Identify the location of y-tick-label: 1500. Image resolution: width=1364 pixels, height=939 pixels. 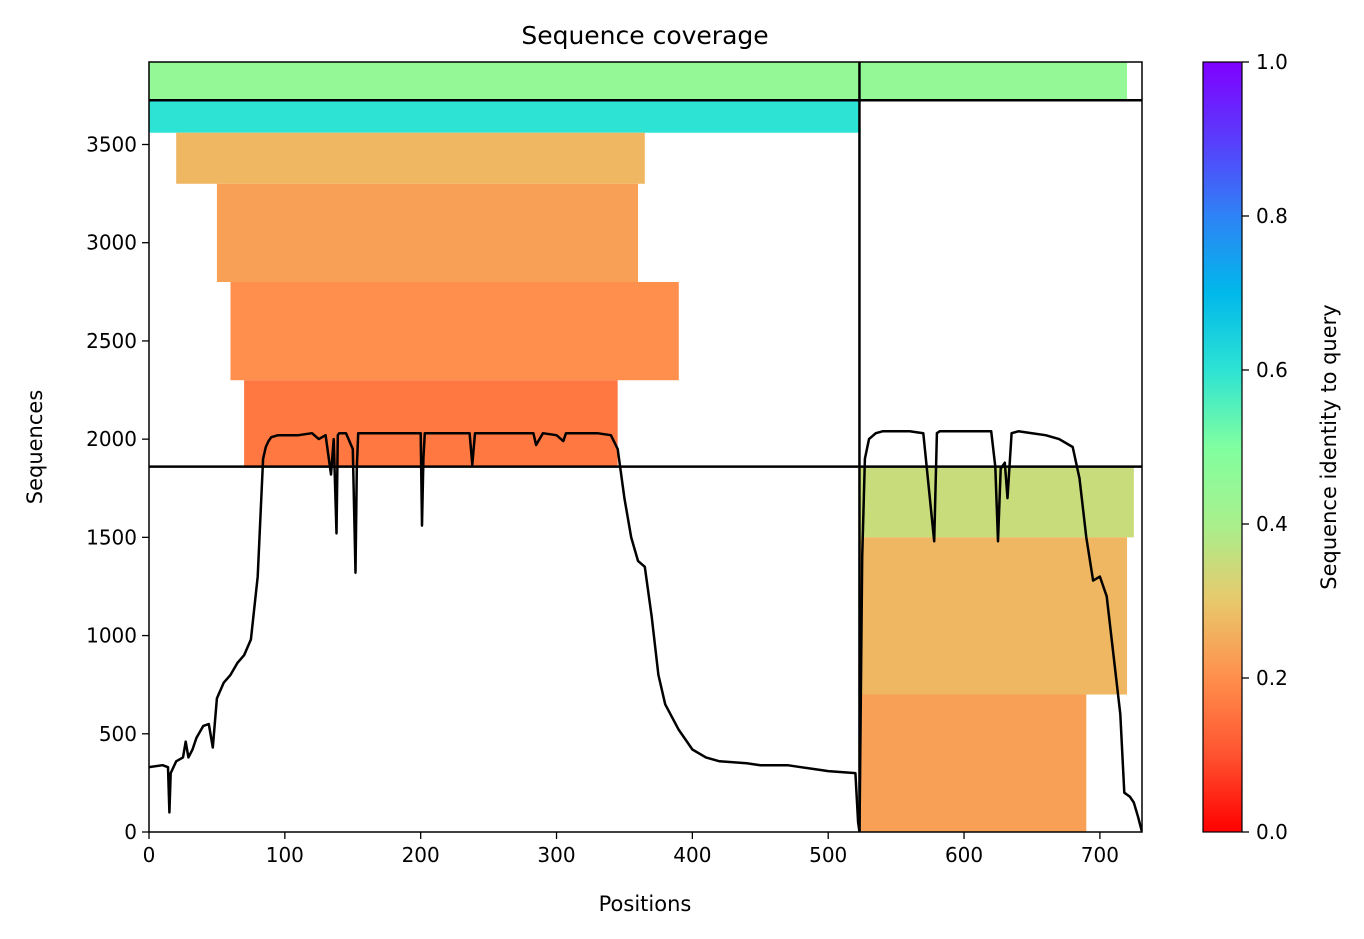
(111, 537).